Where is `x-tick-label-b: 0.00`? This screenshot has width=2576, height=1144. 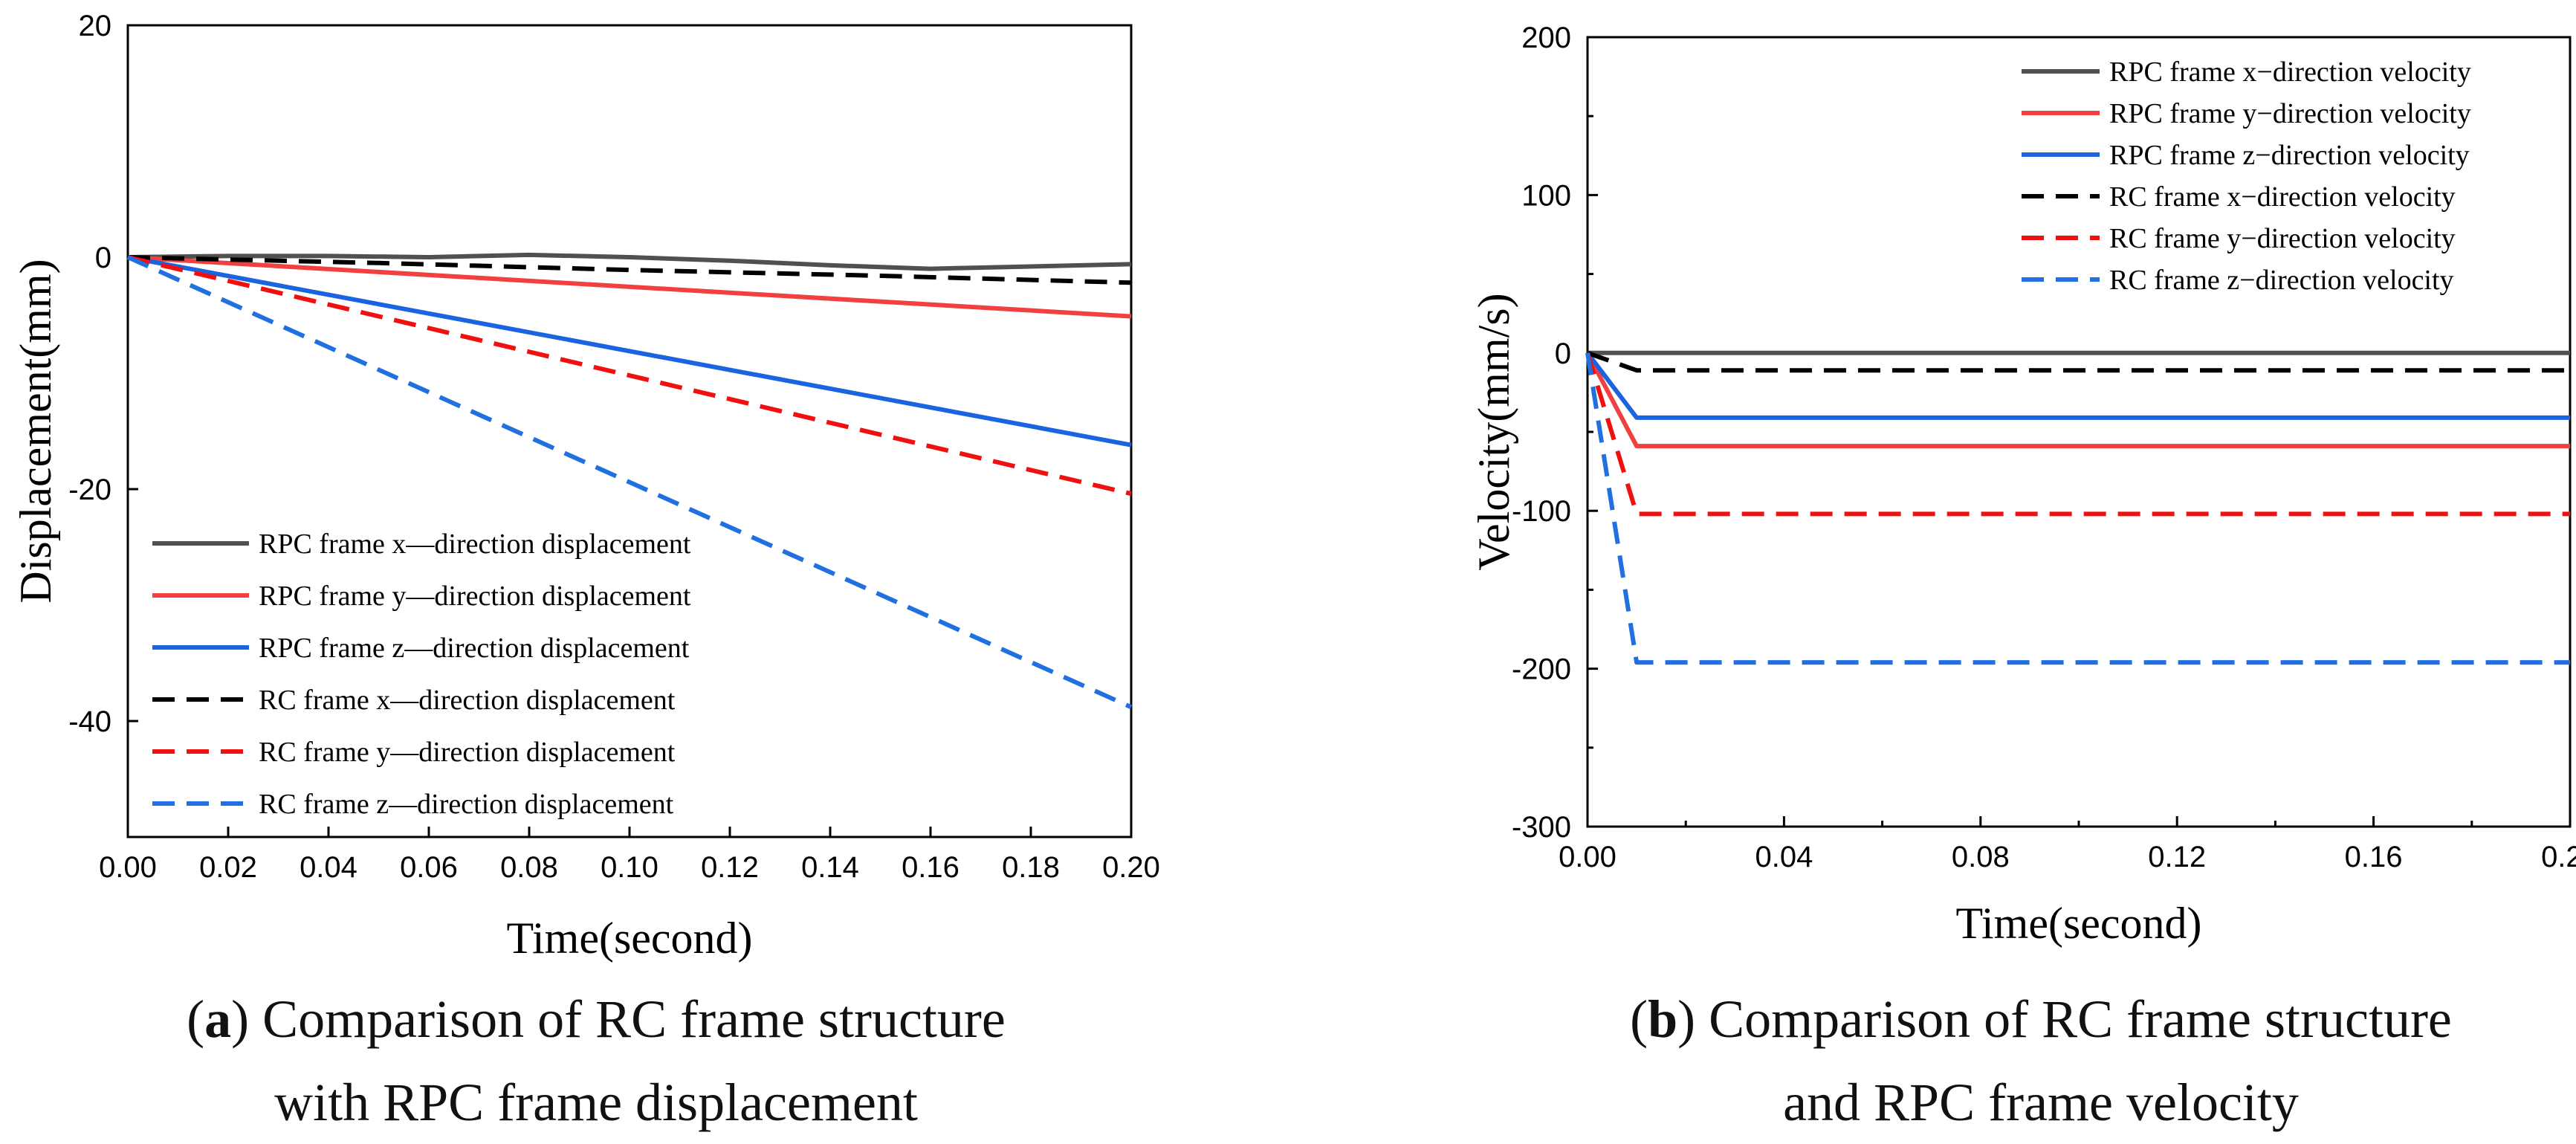
x-tick-label-b: 0.00 is located at coordinates (1588, 857).